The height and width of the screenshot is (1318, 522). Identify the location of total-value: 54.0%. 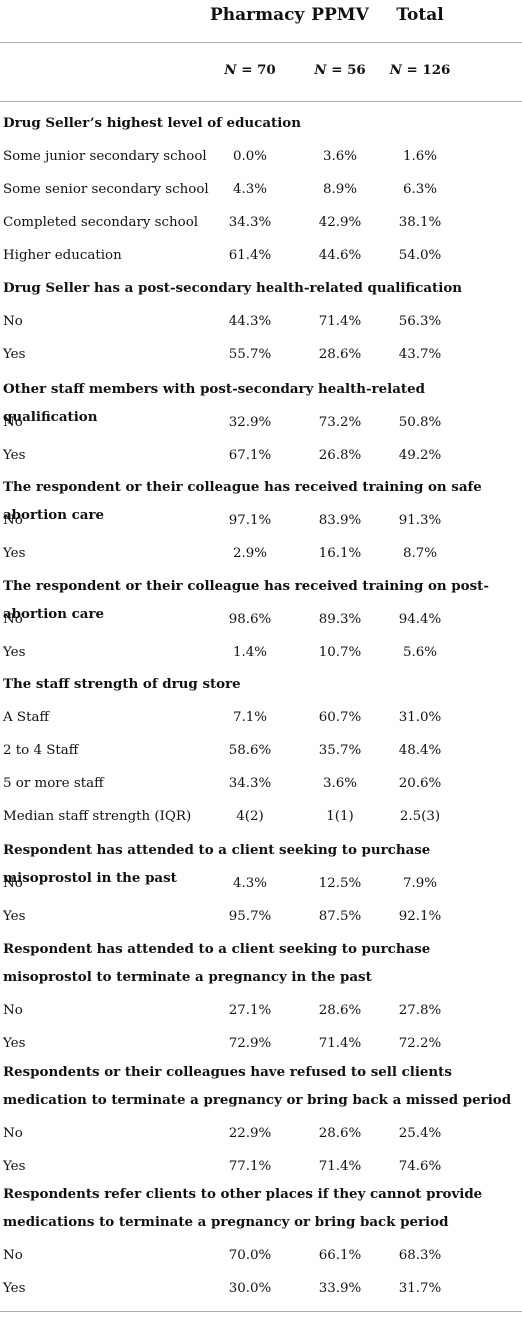
(420, 255).